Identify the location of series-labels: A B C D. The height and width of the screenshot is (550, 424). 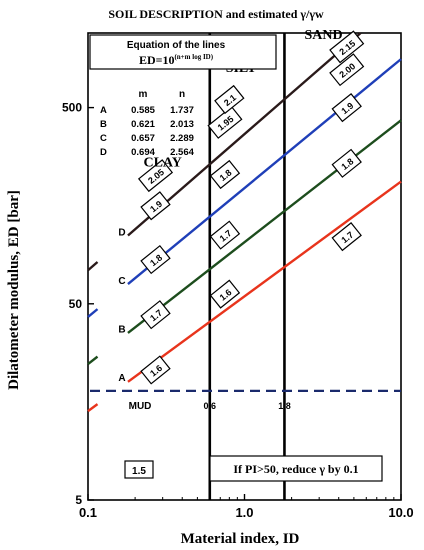
(121, 306).